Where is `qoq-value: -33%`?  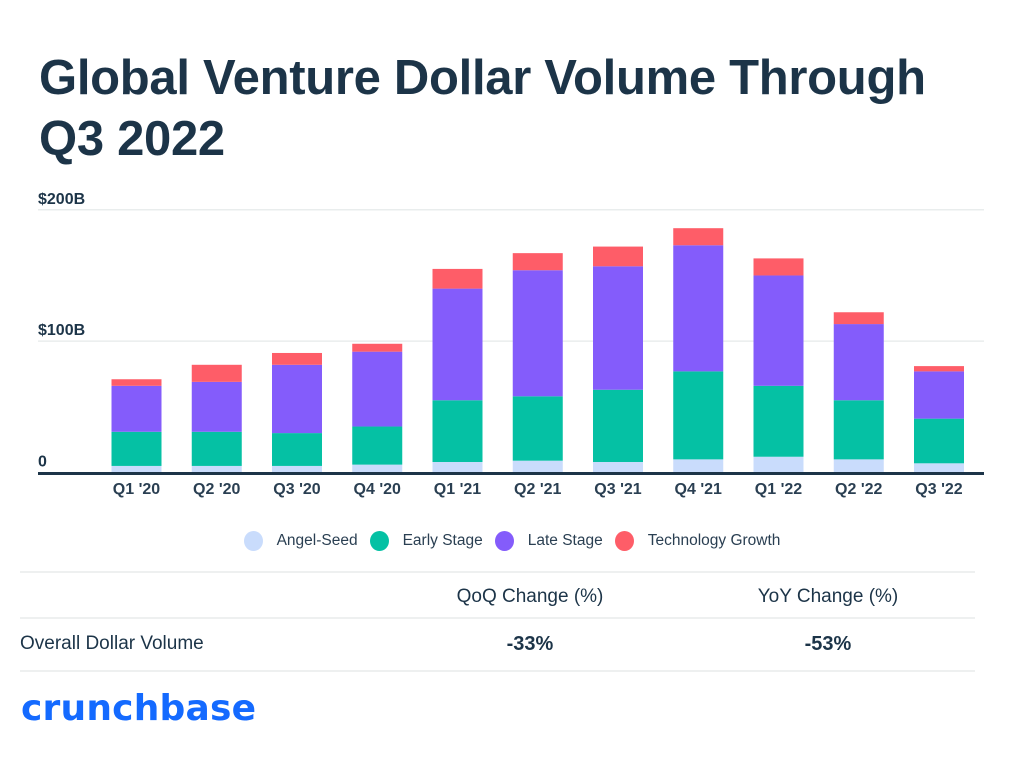 qoq-value: -33% is located at coordinates (530, 644).